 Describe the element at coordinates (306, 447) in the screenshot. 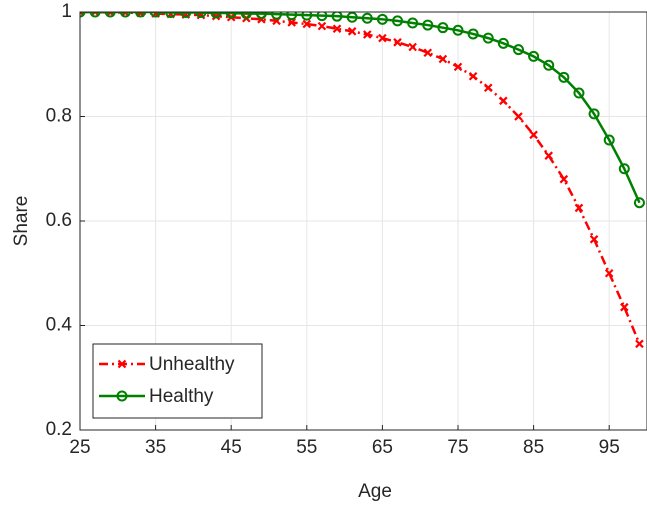

I see `x-tick-label: 55` at that location.